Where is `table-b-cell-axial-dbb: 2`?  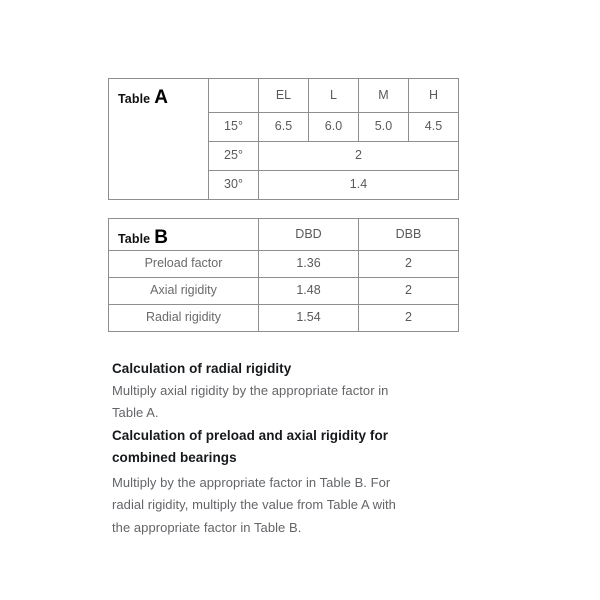
table-b-cell-axial-dbb: 2 is located at coordinates (408, 291).